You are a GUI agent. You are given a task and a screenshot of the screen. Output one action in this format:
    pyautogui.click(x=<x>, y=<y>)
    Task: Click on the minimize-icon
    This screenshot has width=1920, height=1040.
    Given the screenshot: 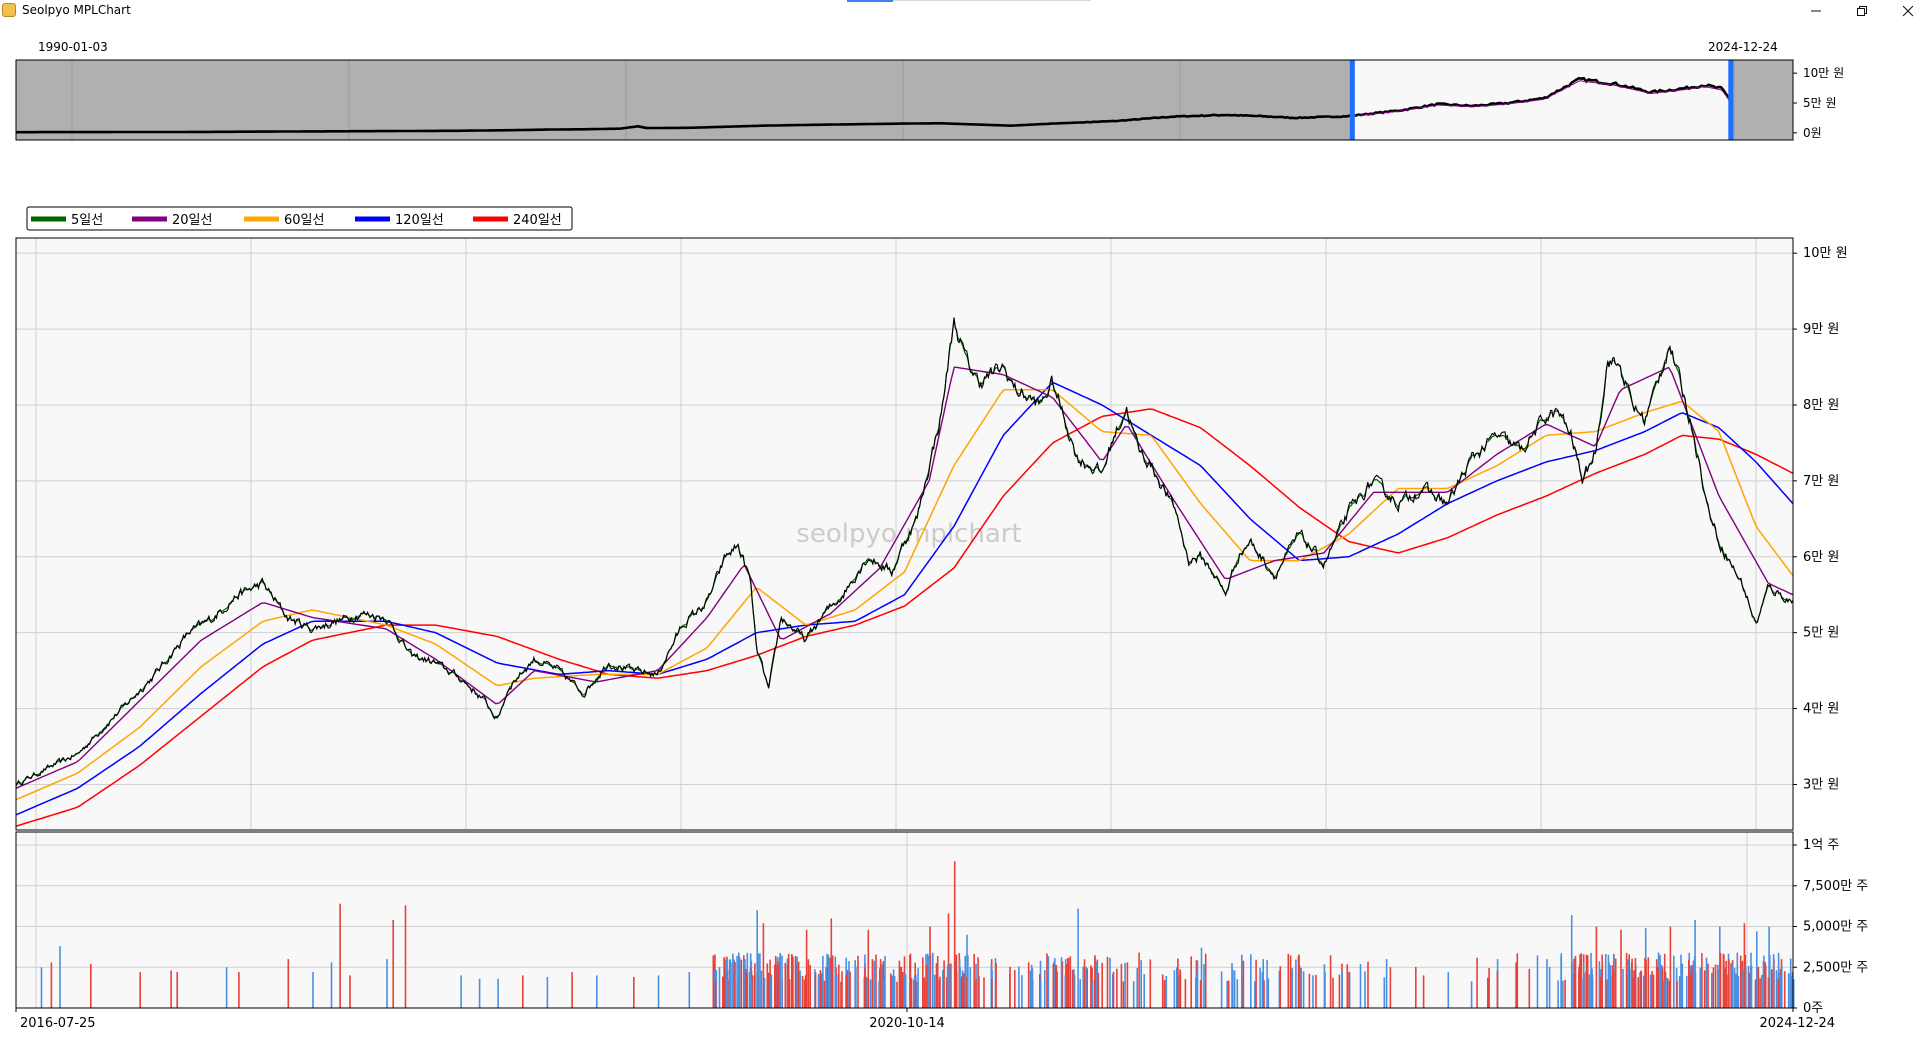 What is the action you would take?
    pyautogui.click(x=1816, y=11)
    